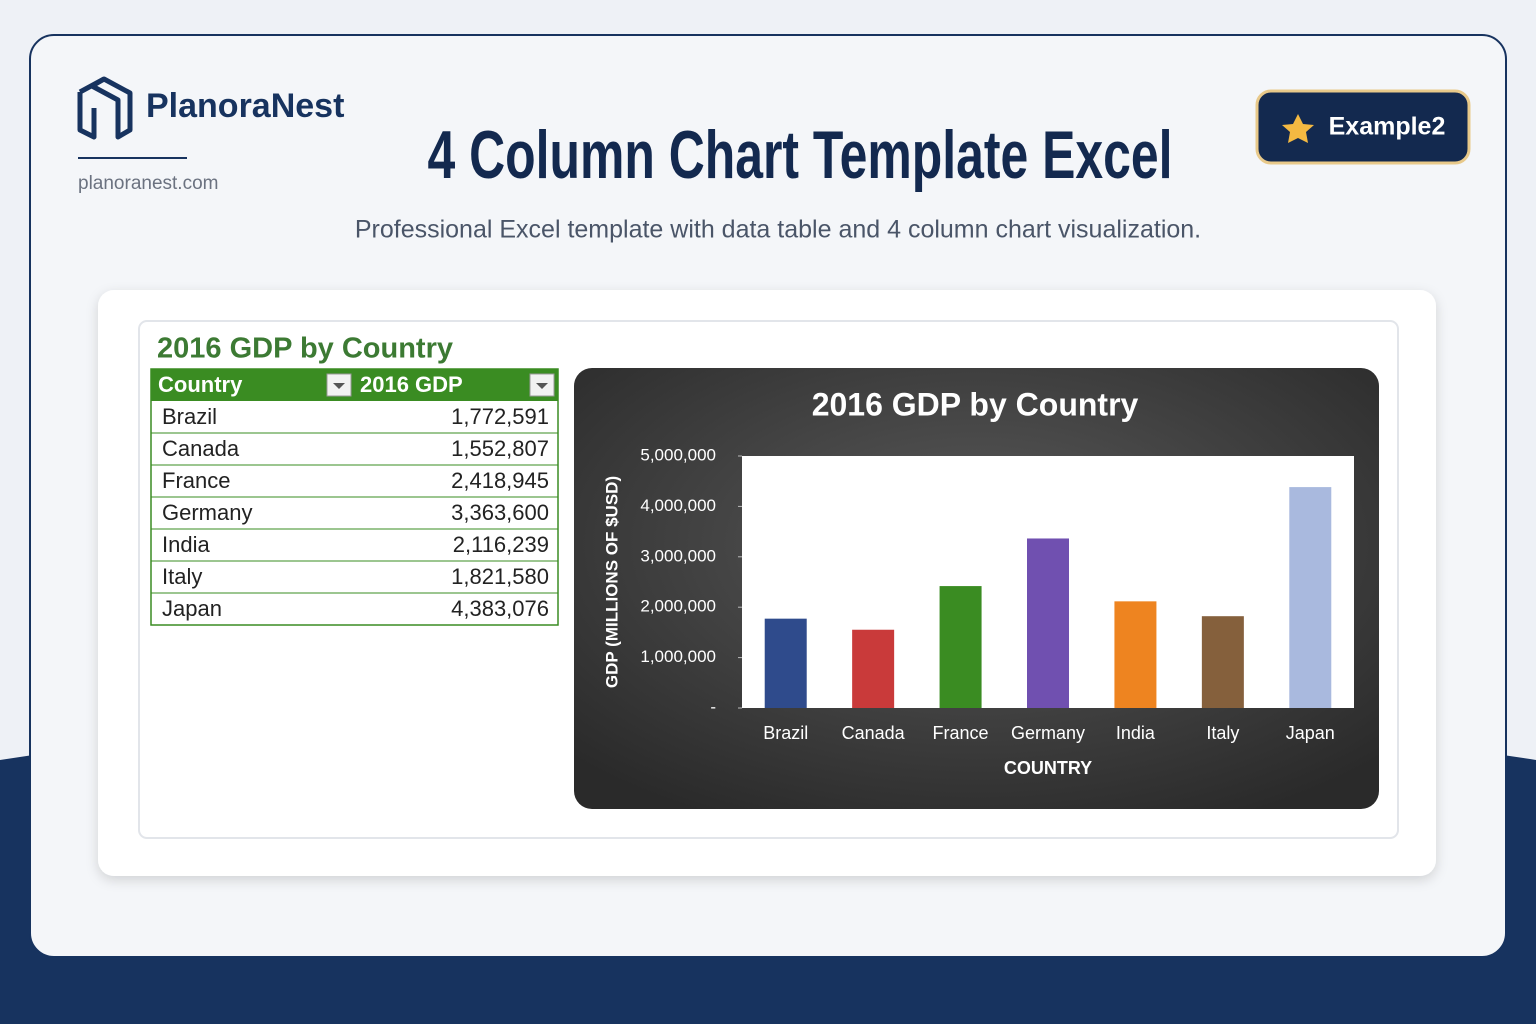 This screenshot has width=1536, height=1024. I want to click on table-cell: 4,383,076, so click(500, 608).